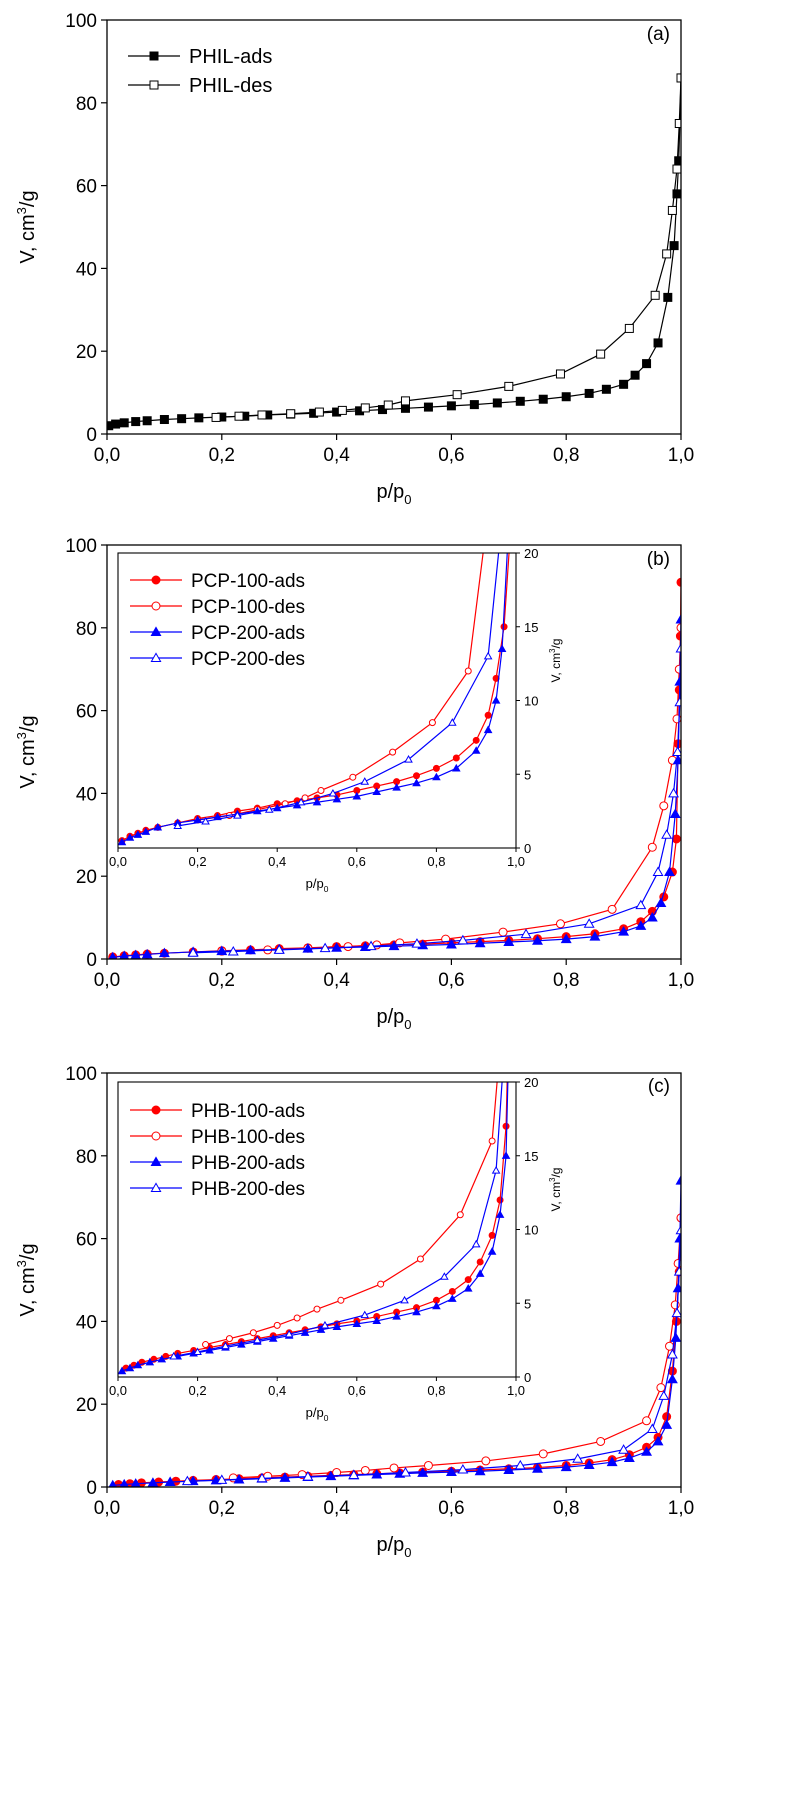 The image size is (801, 1801). What do you see at coordinates (527, 774) in the screenshot?
I see `inset-y-tick-label: 5` at bounding box center [527, 774].